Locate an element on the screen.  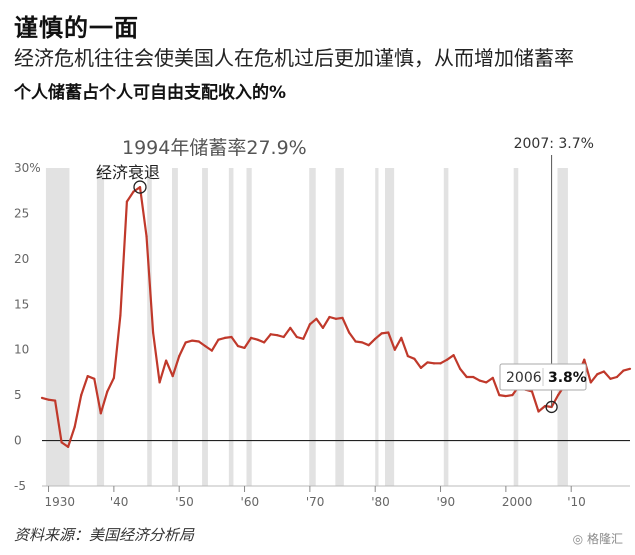
y-tick-label: 20 is located at coordinates (21, 259).